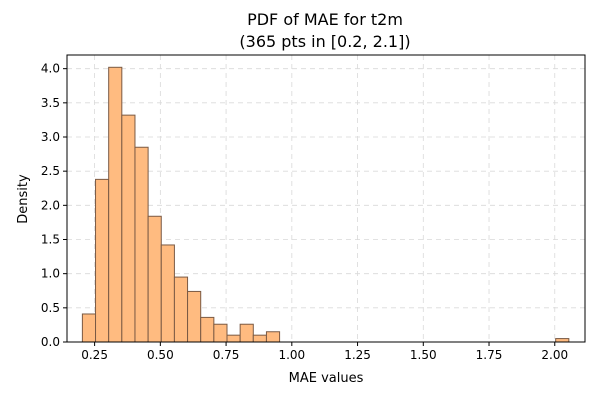 This screenshot has width=600, height=400. What do you see at coordinates (357, 355) in the screenshot?
I see `x-tick-label: 1.25` at bounding box center [357, 355].